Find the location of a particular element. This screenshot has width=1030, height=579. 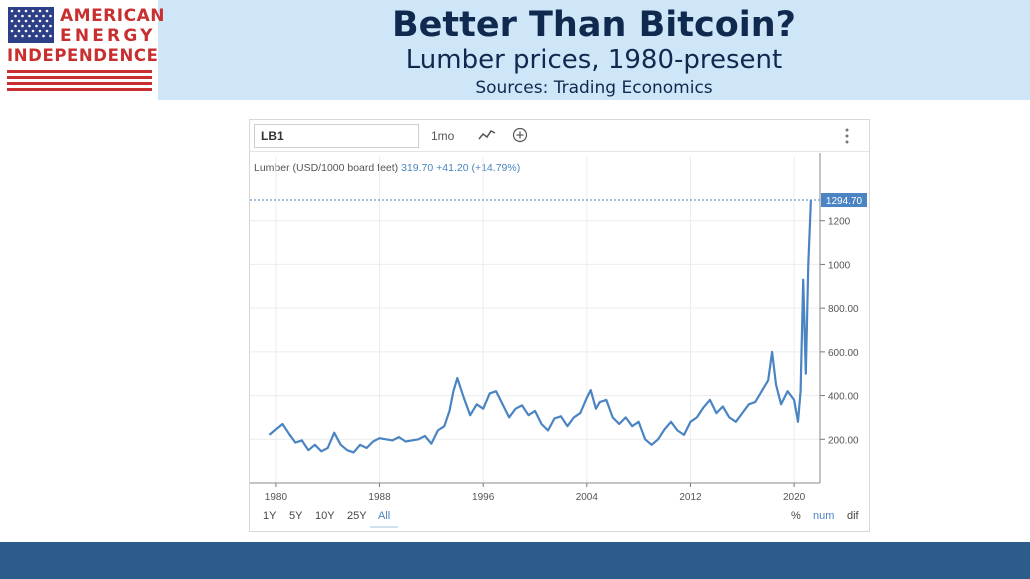

y-tick-label: 1000 is located at coordinates (839, 265).